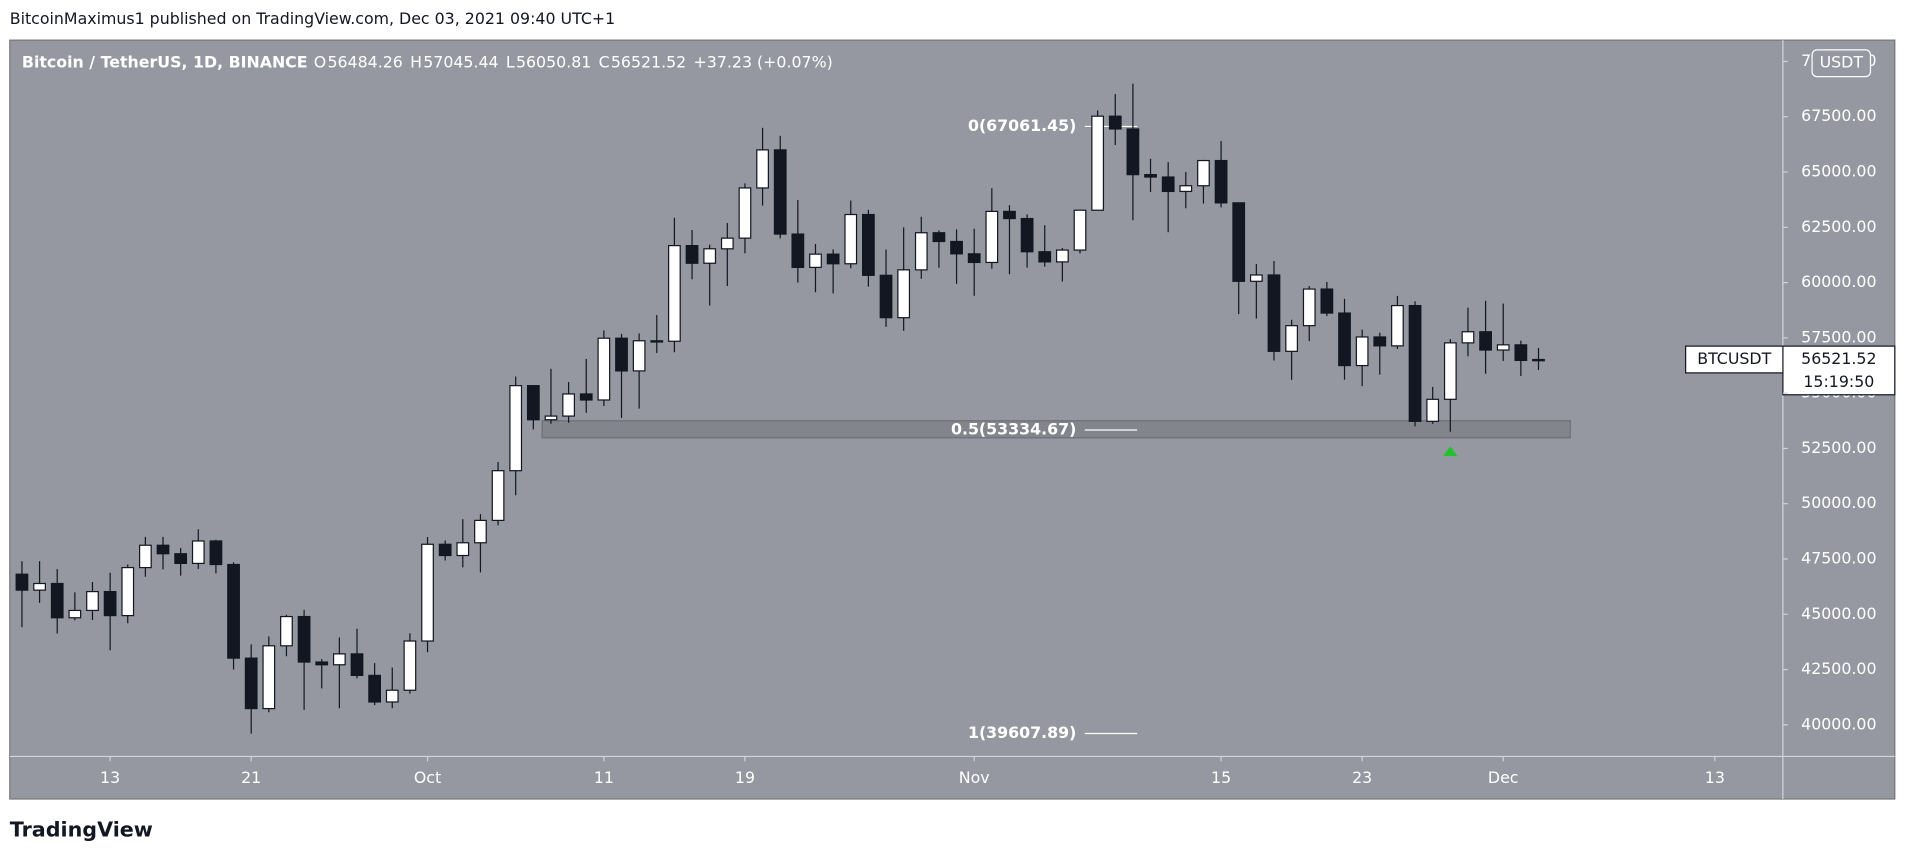 Image resolution: width=1907 pixels, height=857 pixels. Describe the element at coordinates (1838, 226) in the screenshot. I see `y-tick-label: 62500.00` at that location.